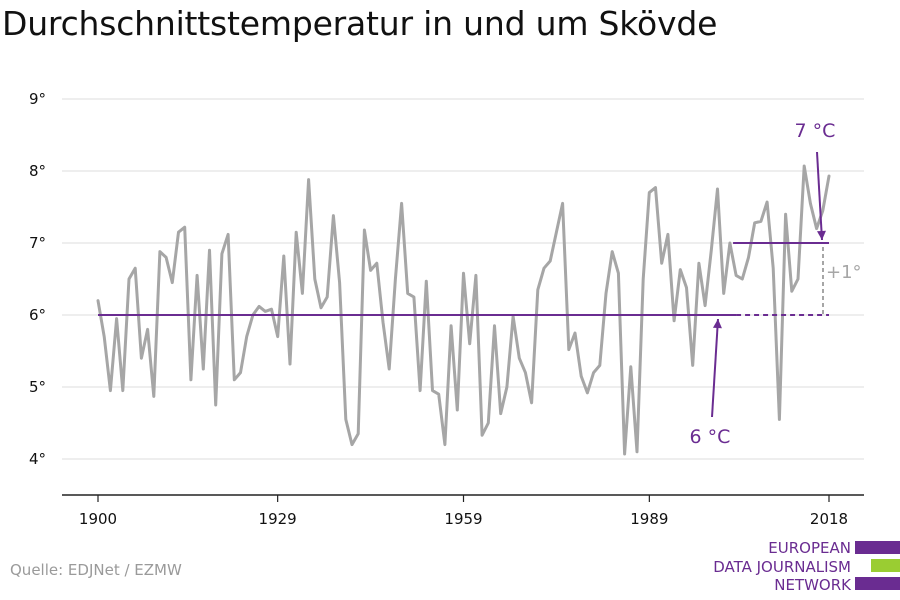 The height and width of the screenshot is (600, 900). What do you see at coordinates (809, 548) in the screenshot?
I see `logo-line-1: EUROPEAN` at bounding box center [809, 548].